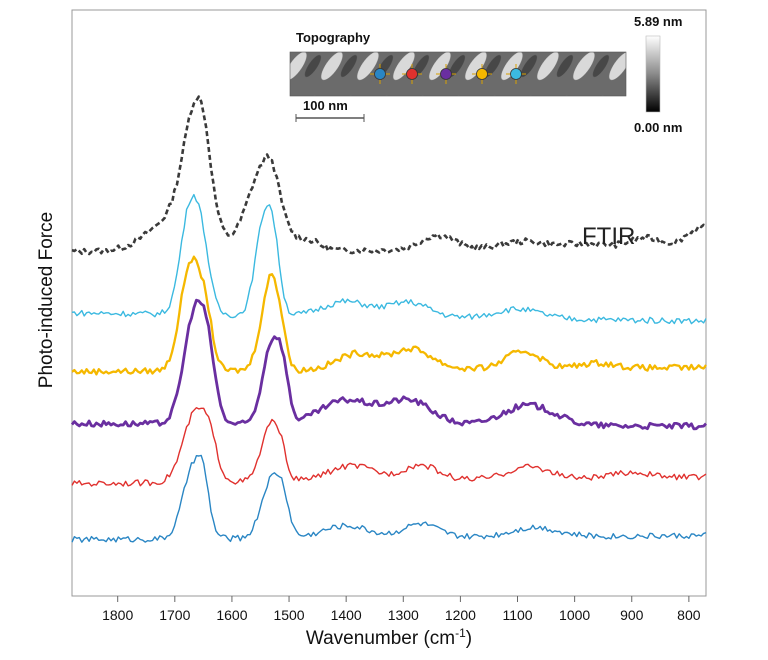 The width and height of the screenshot is (768, 660). Describe the element at coordinates (460, 633) in the screenshot. I see `x-axis-title-superscript: -1` at that location.